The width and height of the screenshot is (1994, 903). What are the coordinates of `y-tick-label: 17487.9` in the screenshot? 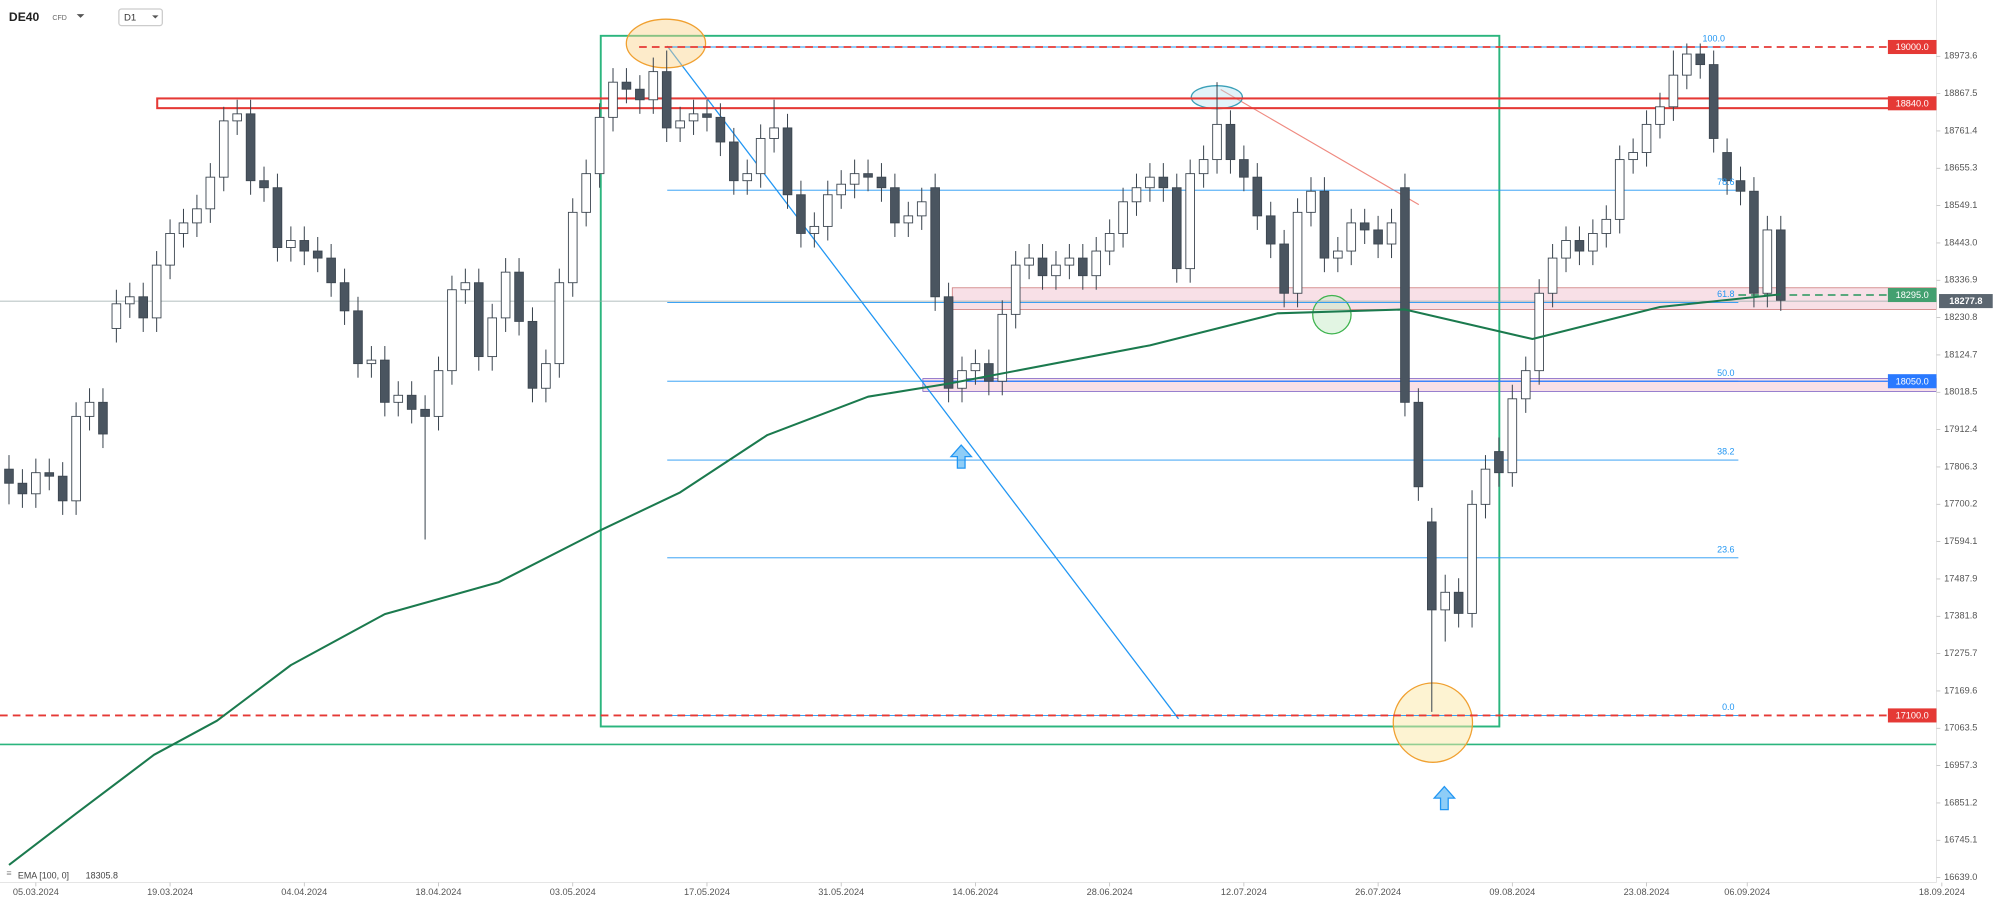 It's located at (1960, 578).